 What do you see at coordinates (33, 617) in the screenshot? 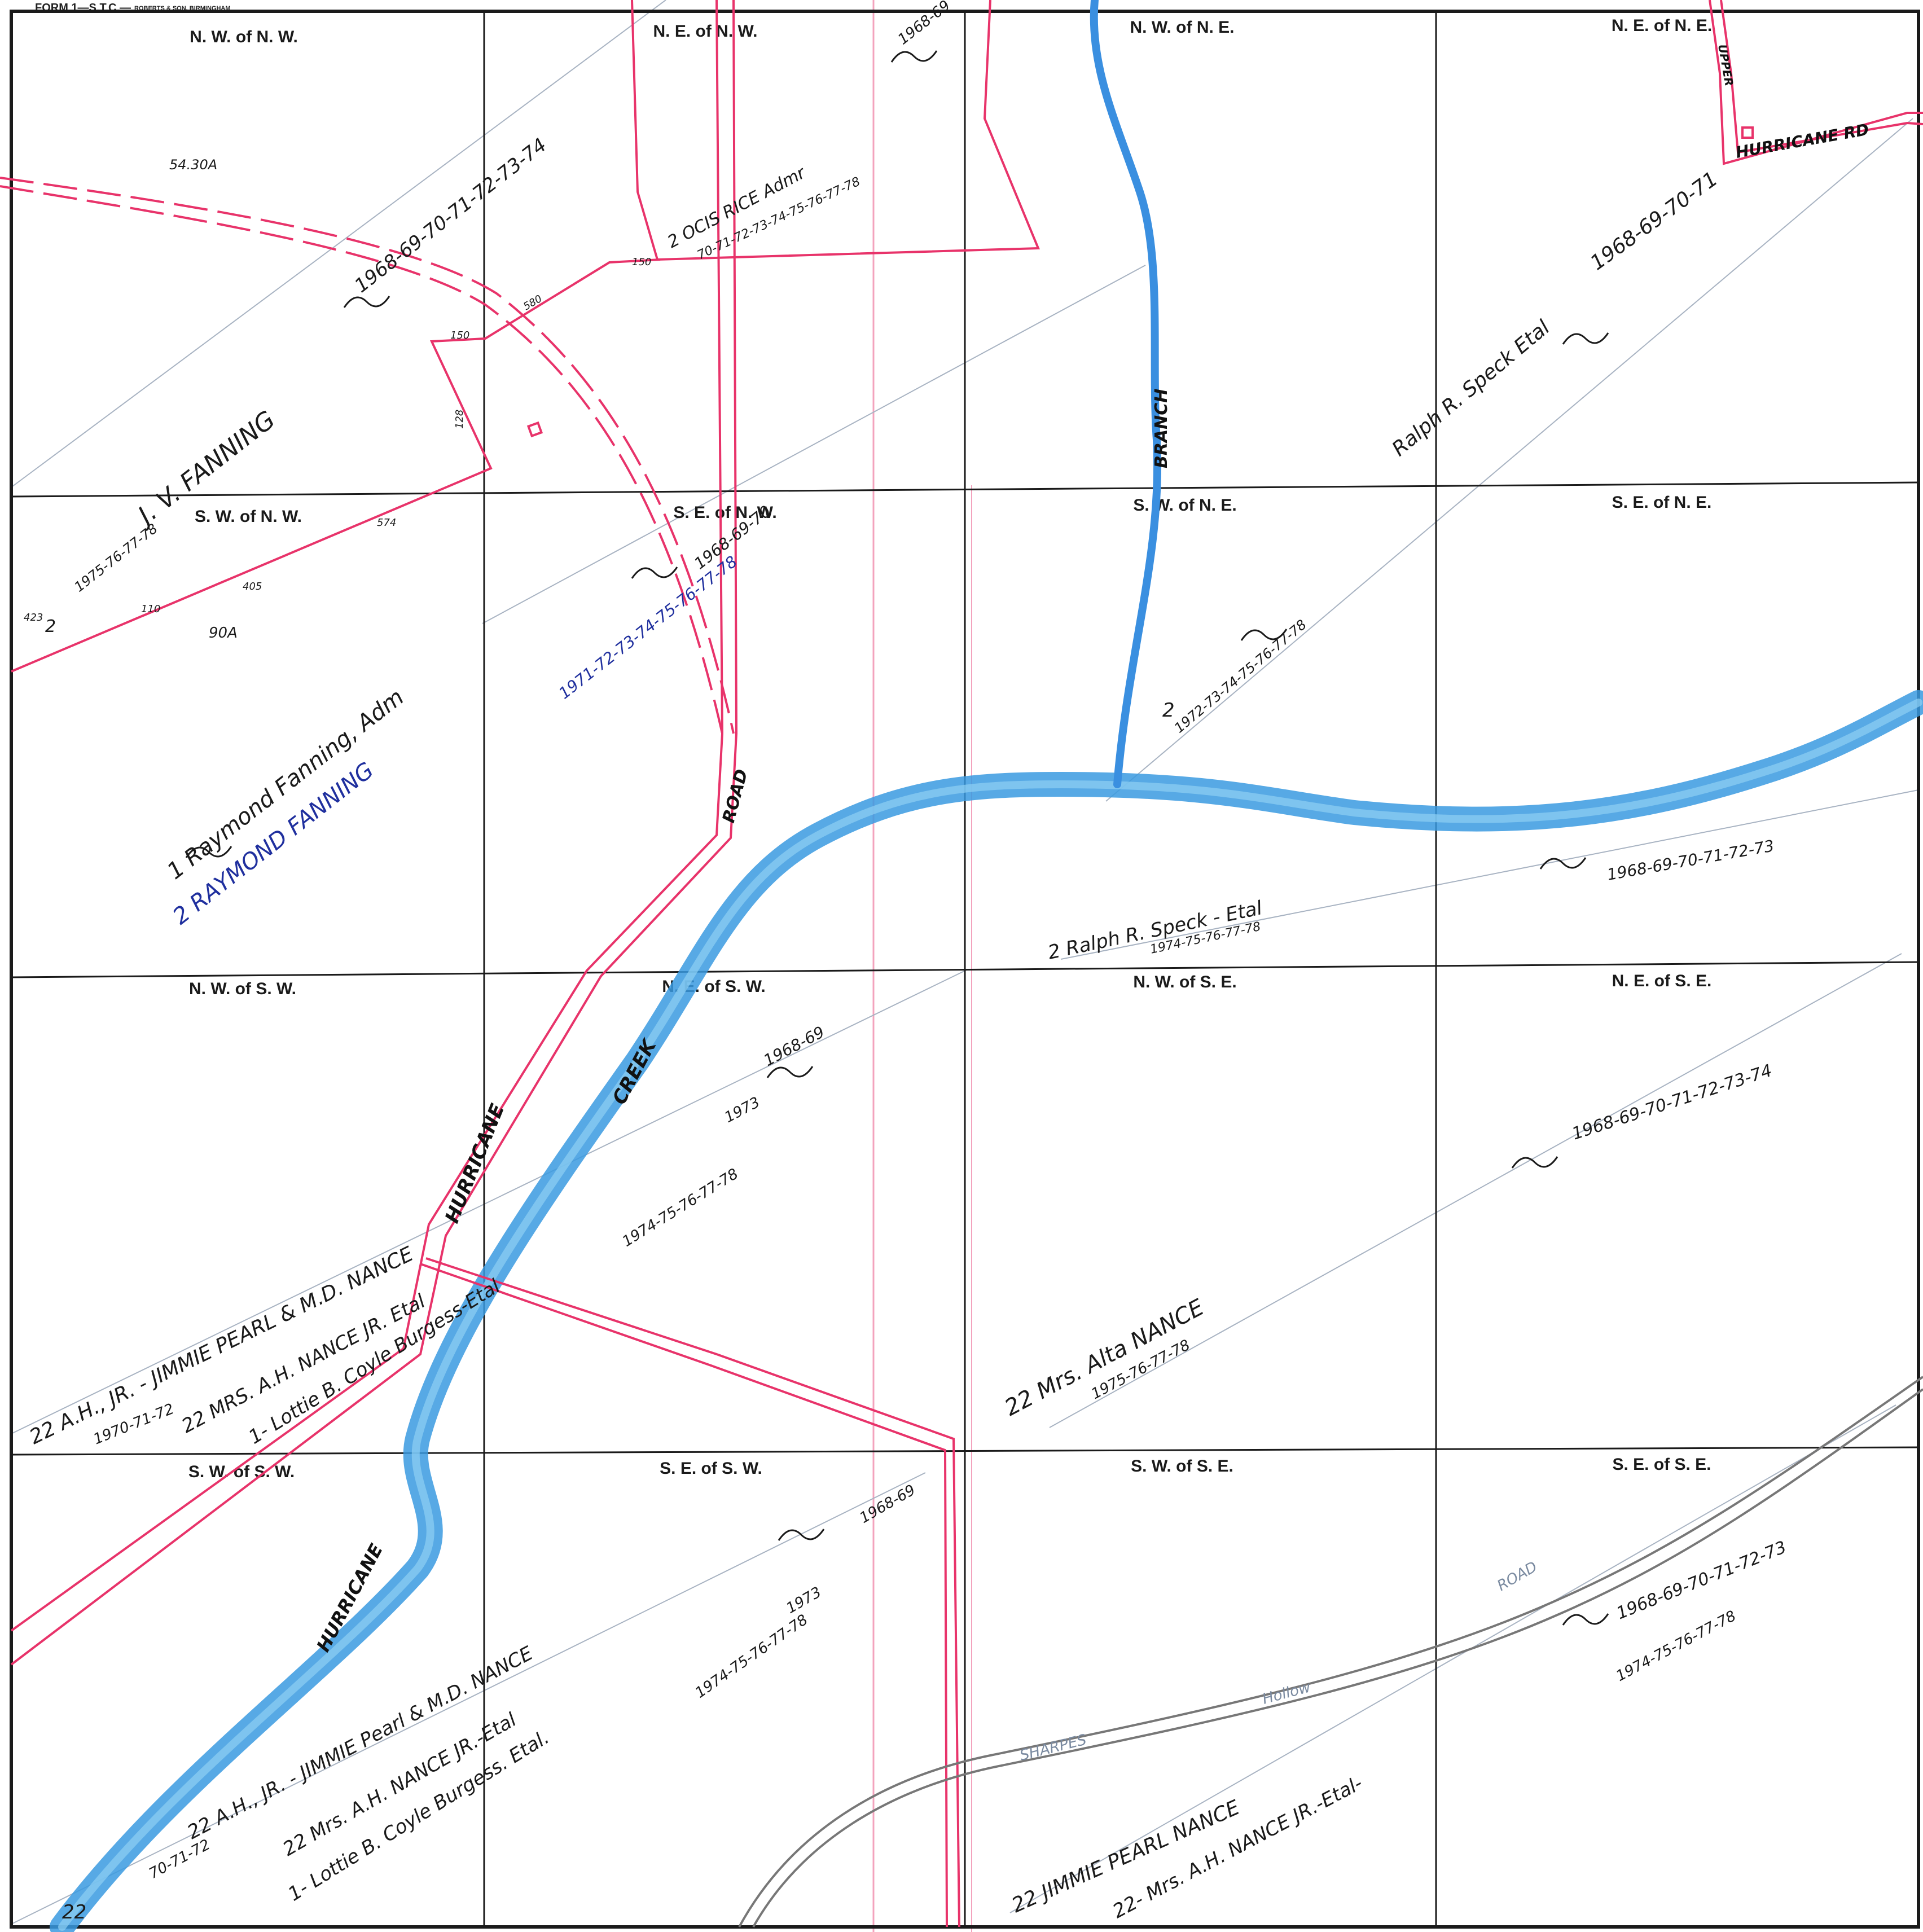
I see `distance-mark: 423` at bounding box center [33, 617].